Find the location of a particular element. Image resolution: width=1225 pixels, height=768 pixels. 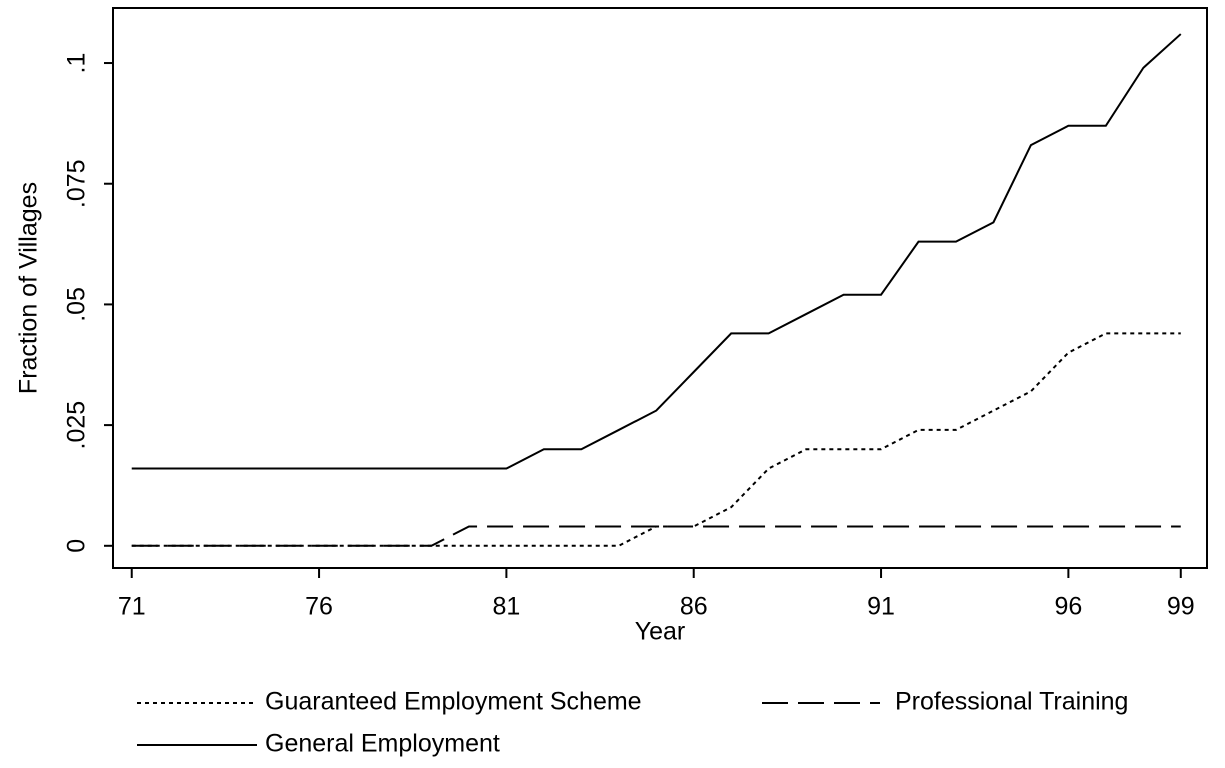

y-axis-label: Fraction of Villages is located at coordinates (29, 288).